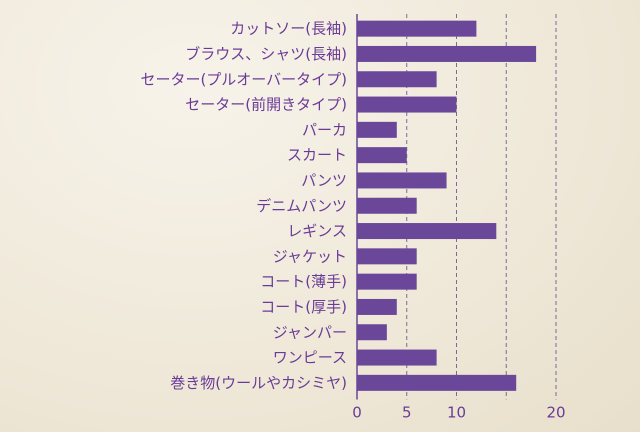 The height and width of the screenshot is (432, 640). Describe the element at coordinates (407, 413) in the screenshot. I see `x-tick-label-5: 5` at that location.